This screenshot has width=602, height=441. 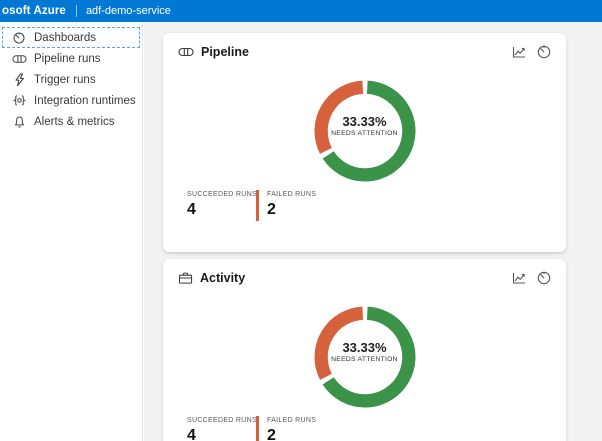 I want to click on top-bar: osoft Azure adf-demo-service, so click(x=301, y=11).